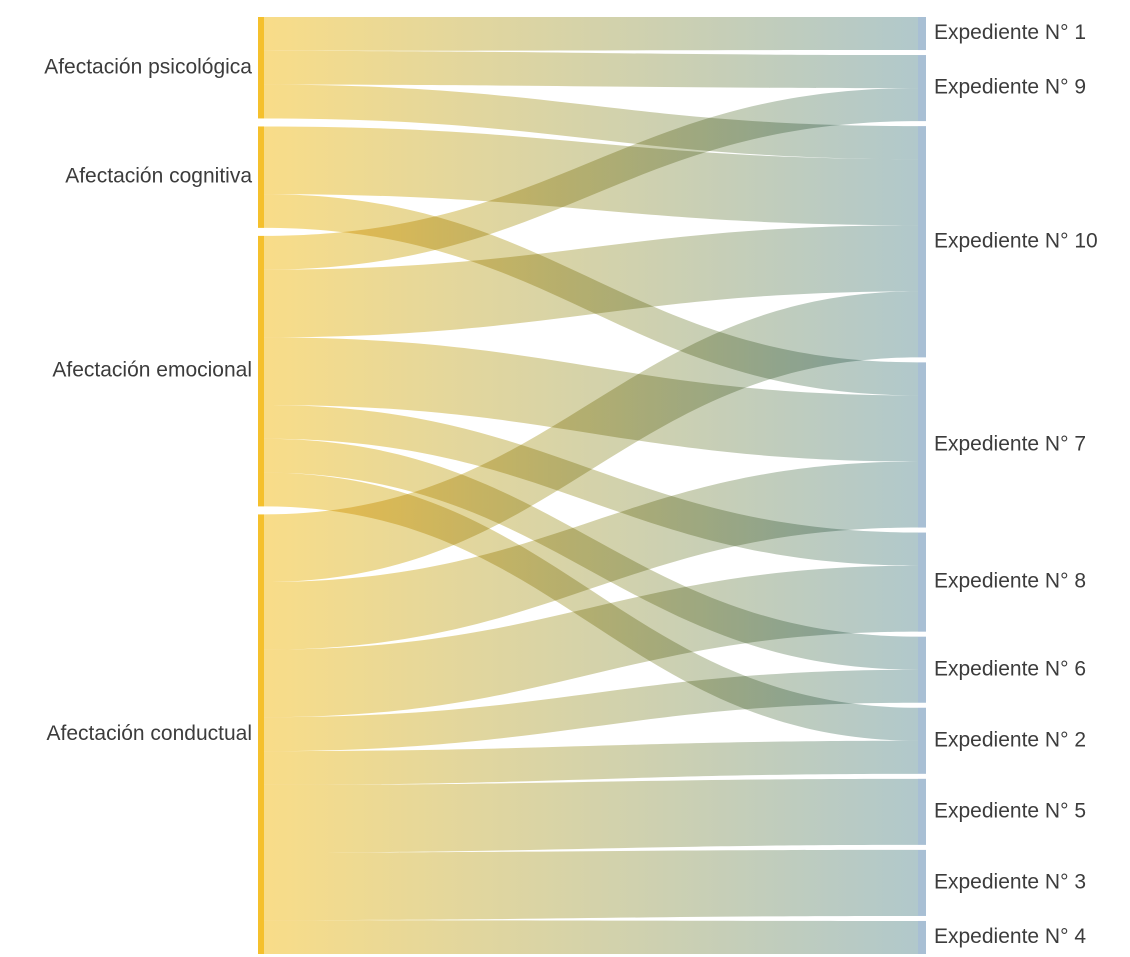 The image size is (1130, 957). What do you see at coordinates (261, 177) in the screenshot?
I see `source-node-afectacion-cognitiva` at bounding box center [261, 177].